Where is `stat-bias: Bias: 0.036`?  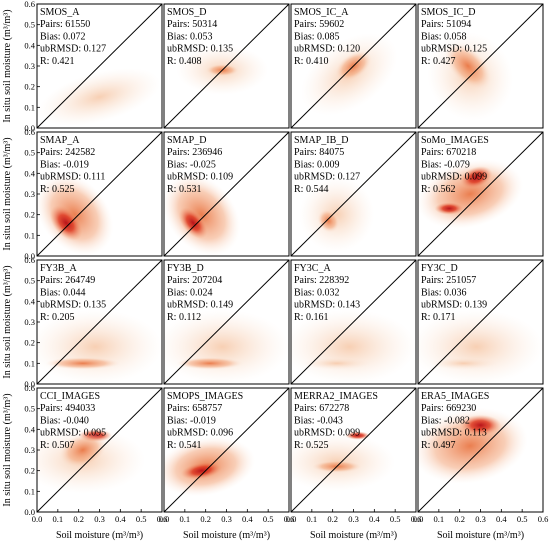 stat-bias: Bias: 0.036 is located at coordinates (444, 292).